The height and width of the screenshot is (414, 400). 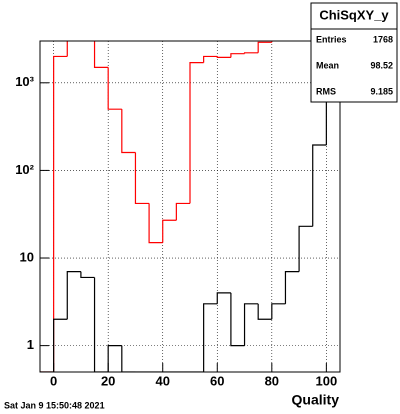 I want to click on y-tick-label: 1, so click(x=30, y=344).